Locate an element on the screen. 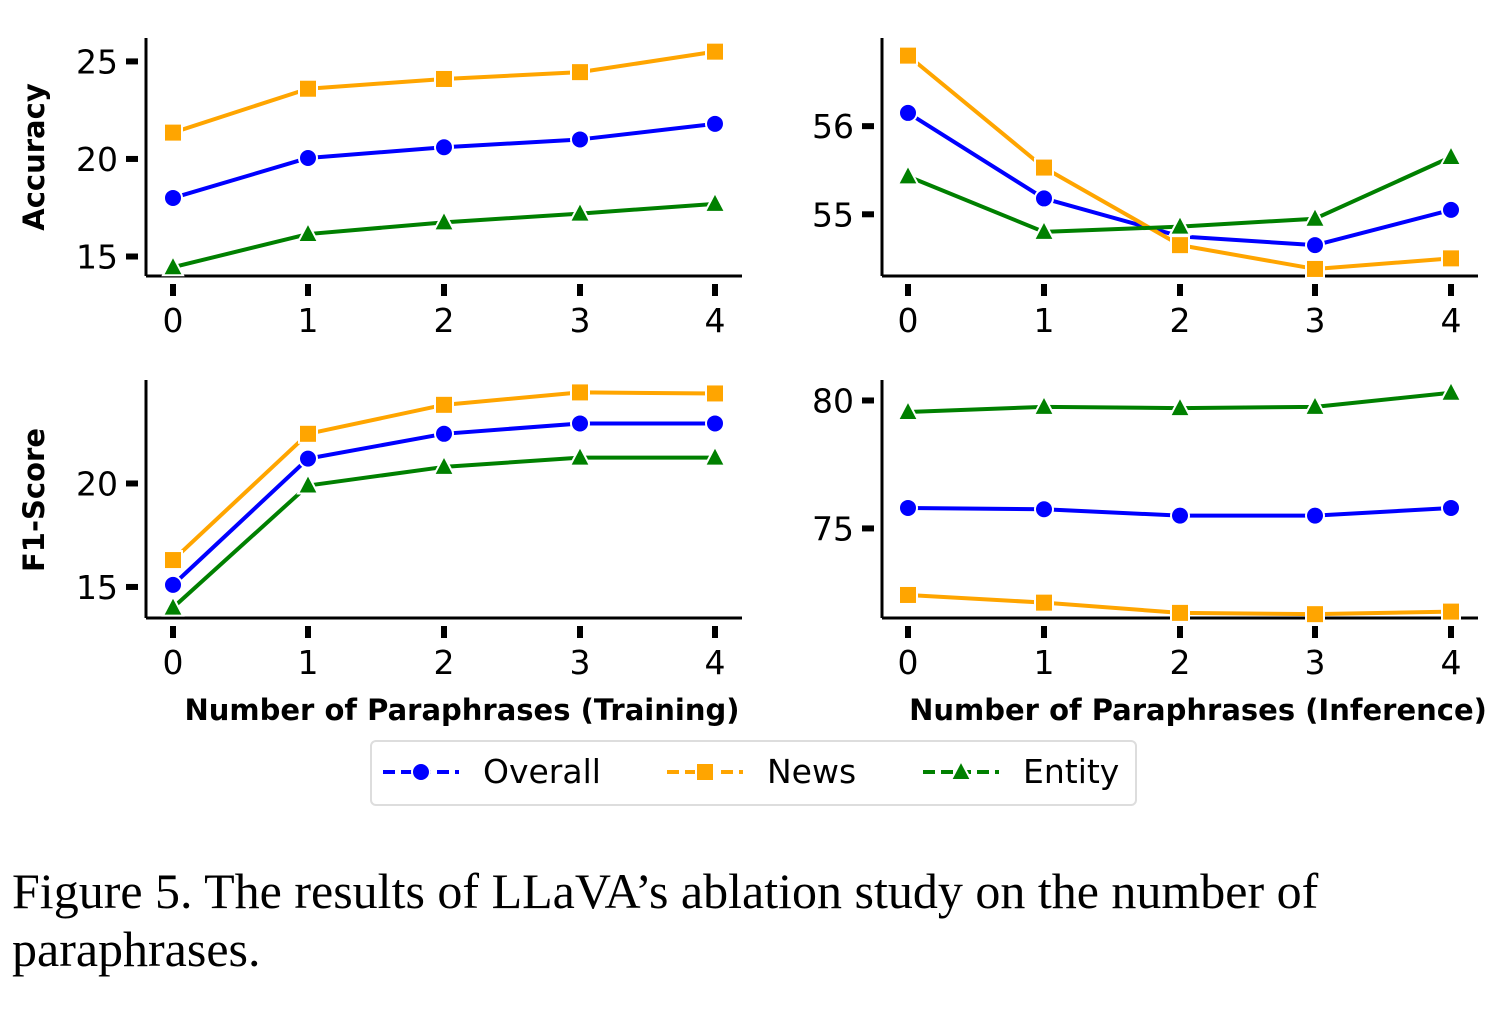 This screenshot has height=1017, width=1509. y-tick-label: 75 is located at coordinates (833, 528).